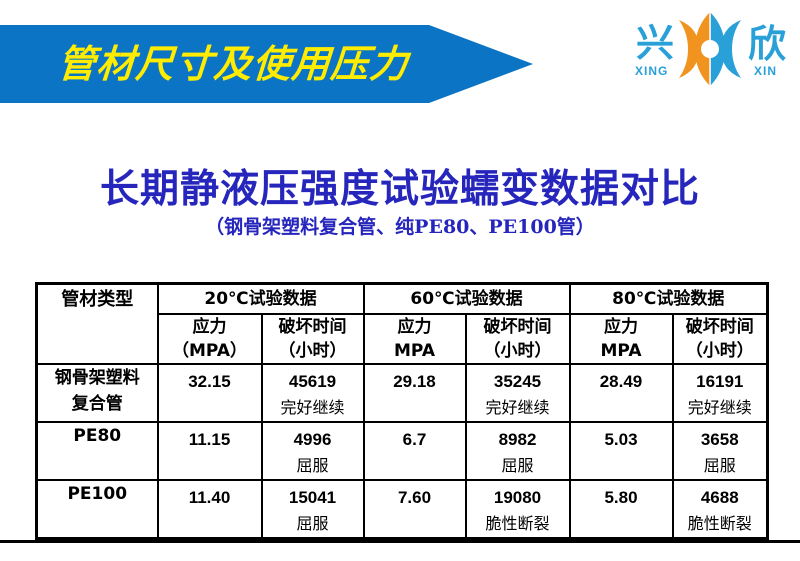 The width and height of the screenshot is (800, 561). I want to click on group-header-80c: 80℃试验数据, so click(668, 298).